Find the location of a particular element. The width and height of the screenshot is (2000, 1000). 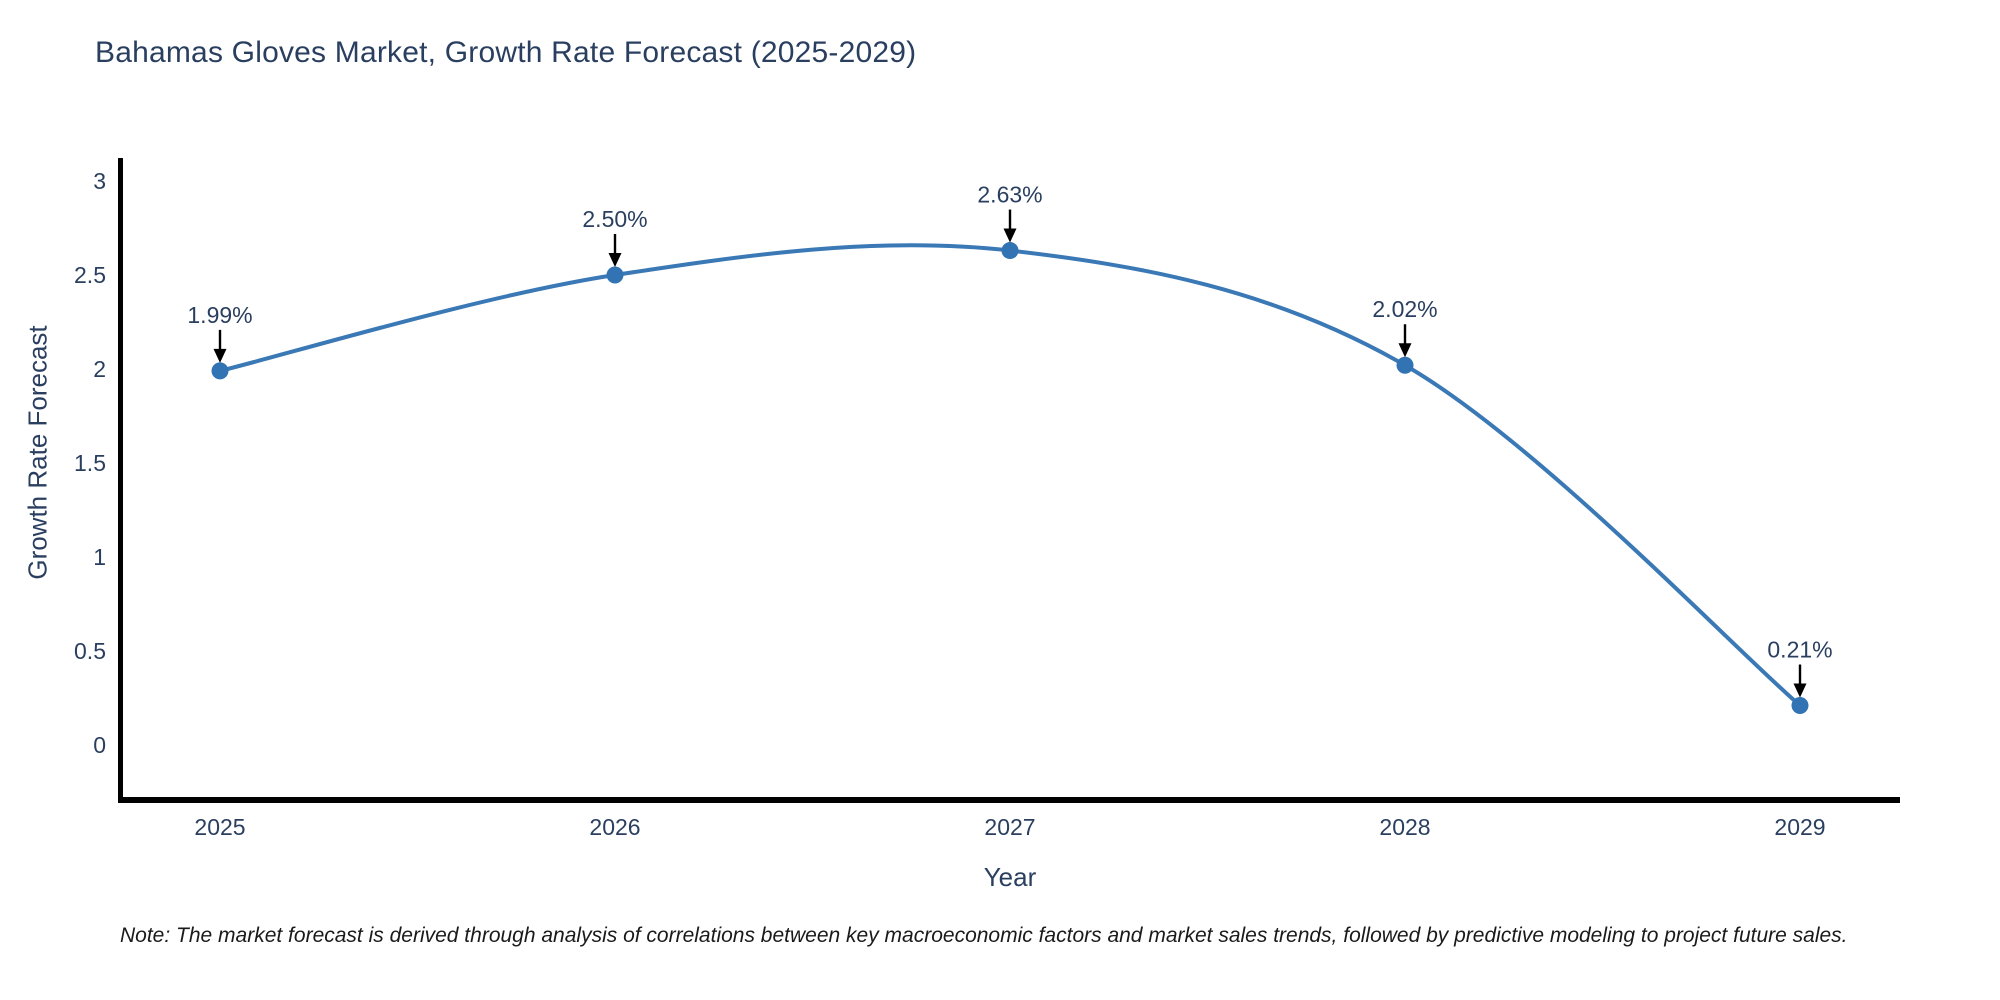

x-tick-label: 2026 is located at coordinates (614, 827).